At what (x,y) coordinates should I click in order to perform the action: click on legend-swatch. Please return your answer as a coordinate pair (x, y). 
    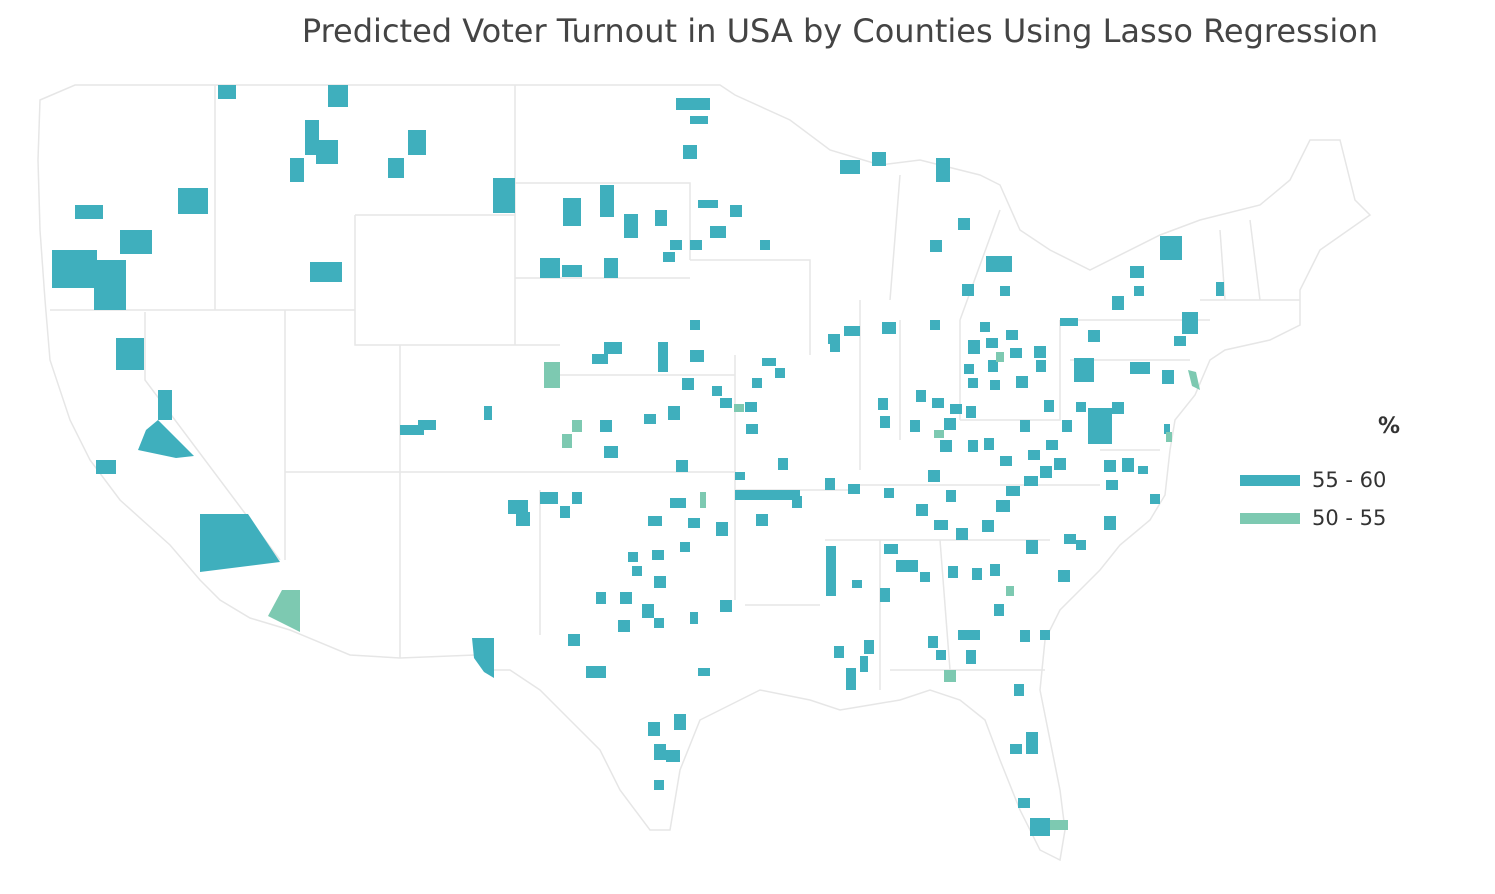
    Looking at the image, I should click on (1270, 480).